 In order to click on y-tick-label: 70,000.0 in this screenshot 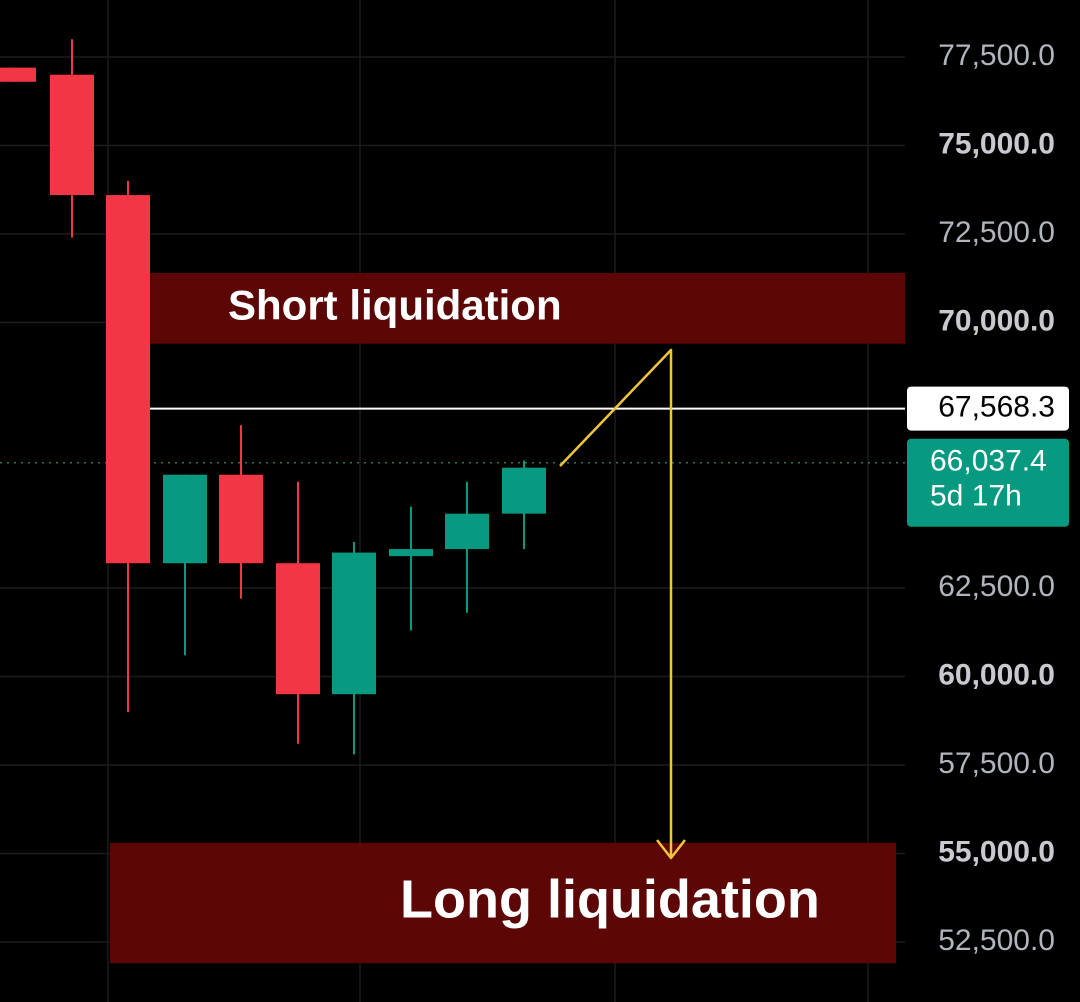, I will do `click(996, 320)`.